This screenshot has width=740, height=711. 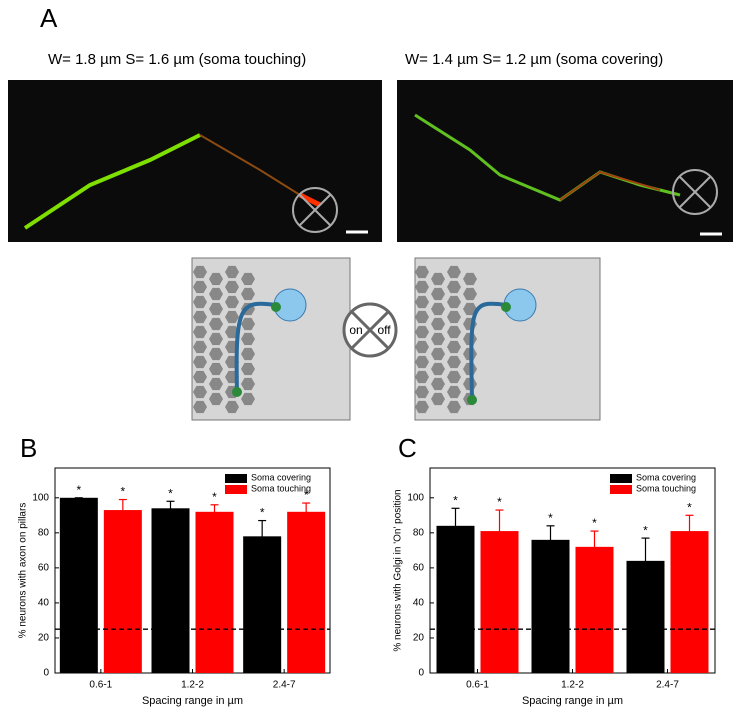 What do you see at coordinates (534, 59) in the screenshot?
I see `image-title: W= 1.4 µm S= 1.2 µm (soma covering)` at bounding box center [534, 59].